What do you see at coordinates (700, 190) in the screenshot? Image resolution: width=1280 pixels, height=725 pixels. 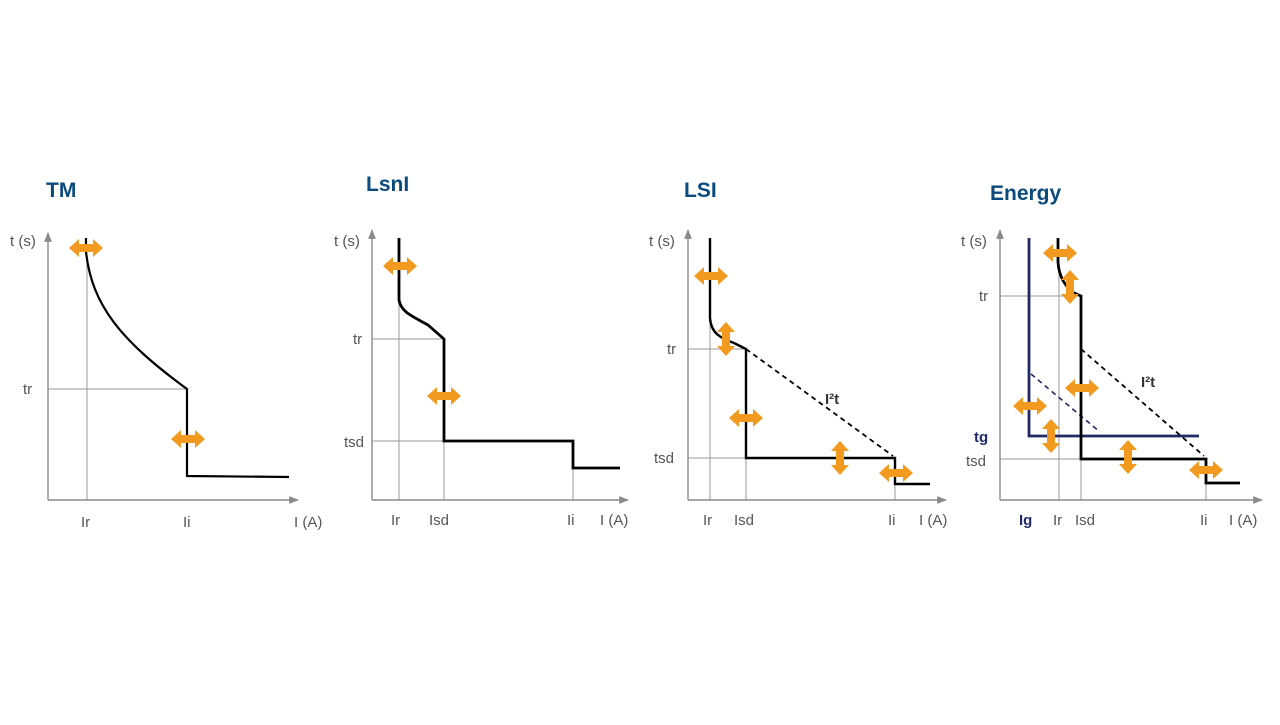 I see `panel-title: LSI` at bounding box center [700, 190].